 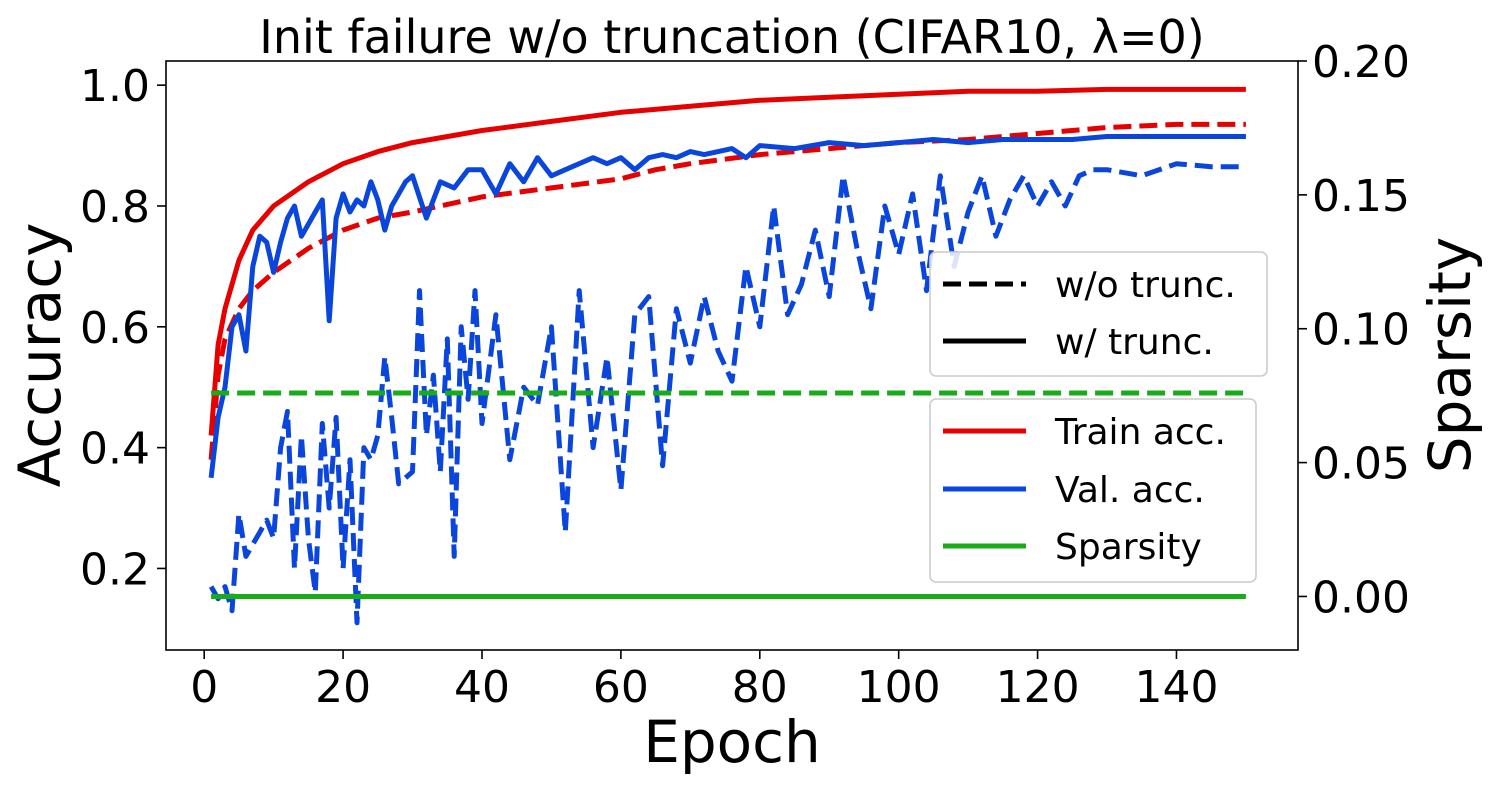 I want to click on x-tick-label: 40, so click(x=482, y=687).